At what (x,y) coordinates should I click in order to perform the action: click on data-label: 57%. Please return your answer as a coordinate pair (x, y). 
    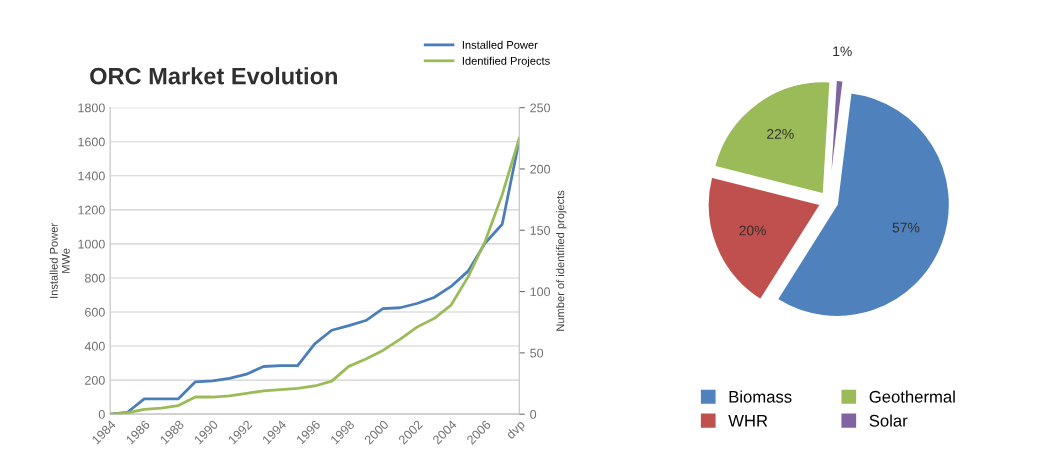
    Looking at the image, I should click on (906, 227).